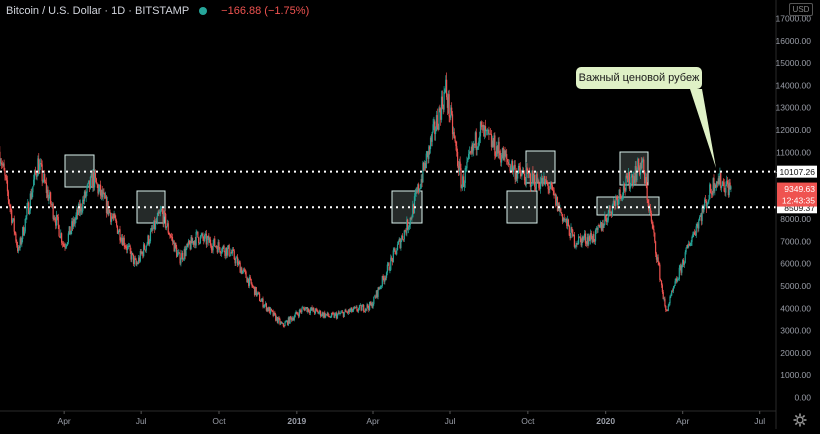  I want to click on market-status-dot-icon, so click(203, 11).